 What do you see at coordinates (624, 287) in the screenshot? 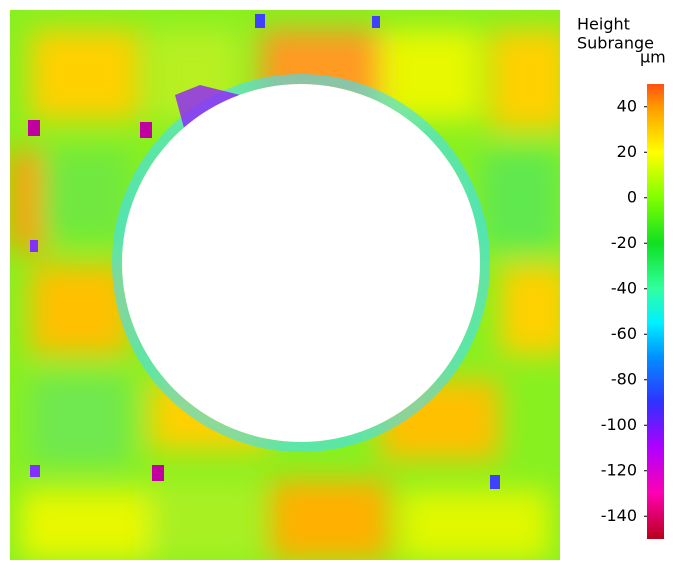
I see `colorbar-tick-label: -40` at bounding box center [624, 287].